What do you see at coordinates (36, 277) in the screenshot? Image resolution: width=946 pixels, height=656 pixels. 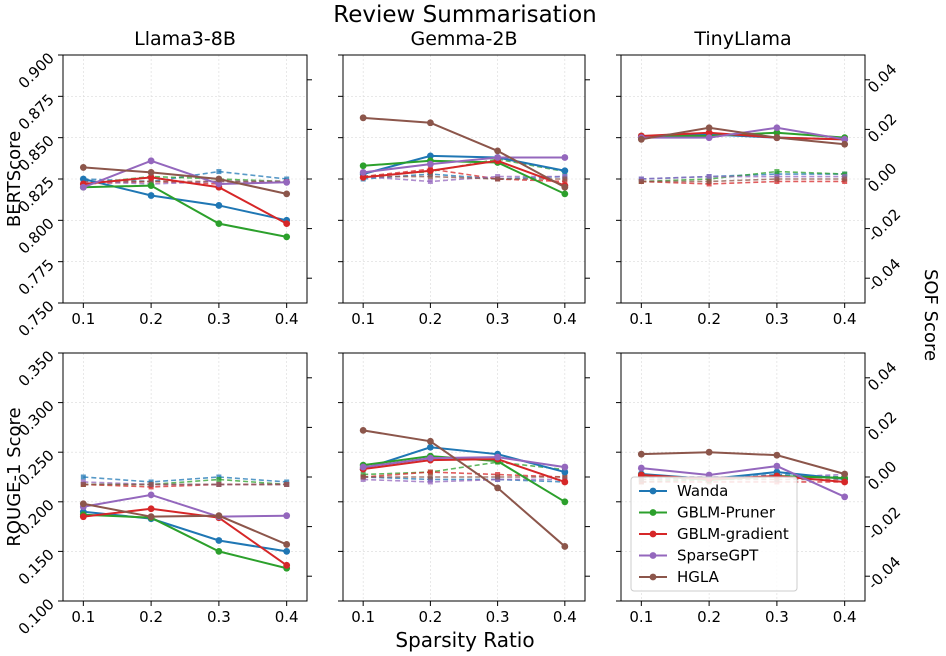 I see `y-tick-label: 0.775` at bounding box center [36, 277].